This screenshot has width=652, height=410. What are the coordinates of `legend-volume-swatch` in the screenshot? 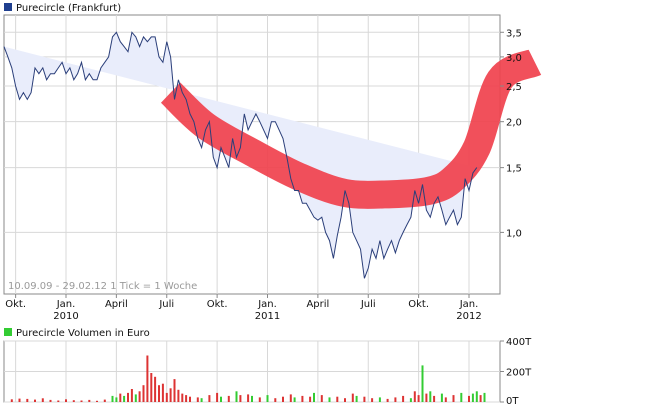 It's located at (8, 332).